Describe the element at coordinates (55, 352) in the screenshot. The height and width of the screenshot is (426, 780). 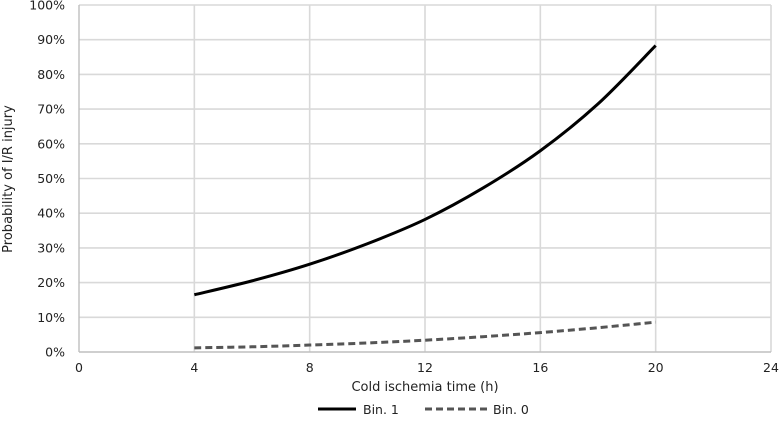
I see `y-tick-label: 0%` at that location.